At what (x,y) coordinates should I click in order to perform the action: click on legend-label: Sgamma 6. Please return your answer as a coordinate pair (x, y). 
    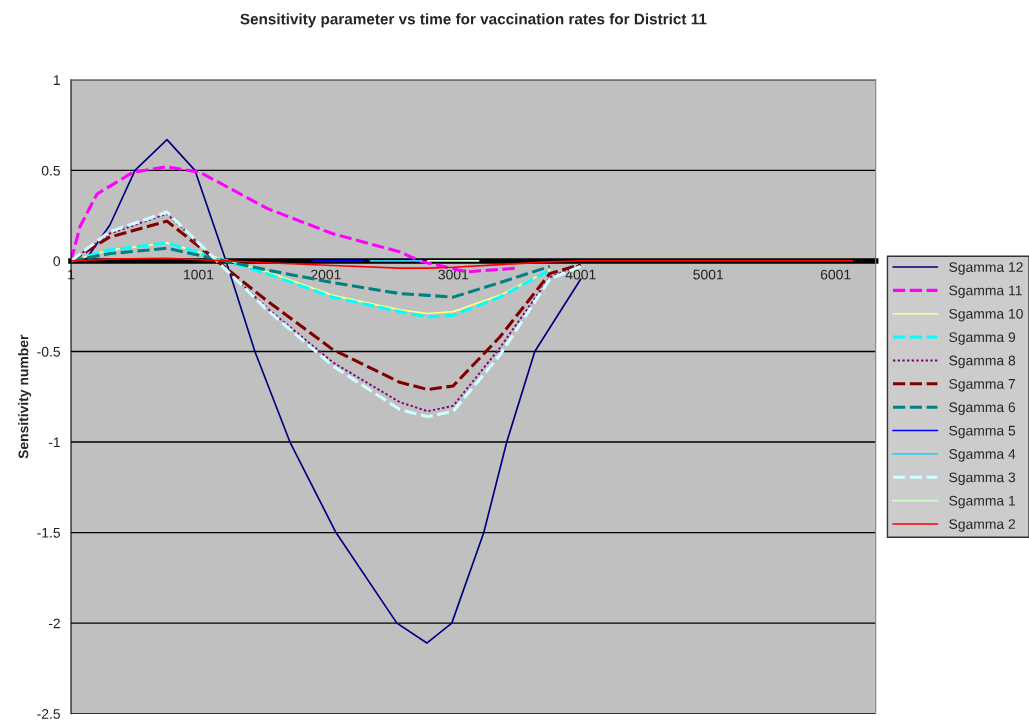
    Looking at the image, I should click on (982, 408).